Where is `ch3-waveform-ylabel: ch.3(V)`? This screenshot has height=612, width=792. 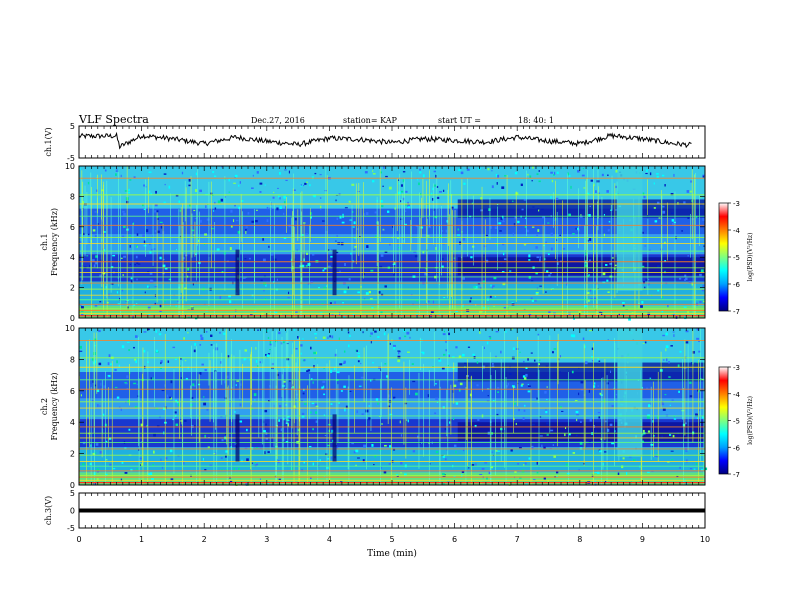 ch3-waveform-ylabel: ch.3(V) is located at coordinates (48, 510).